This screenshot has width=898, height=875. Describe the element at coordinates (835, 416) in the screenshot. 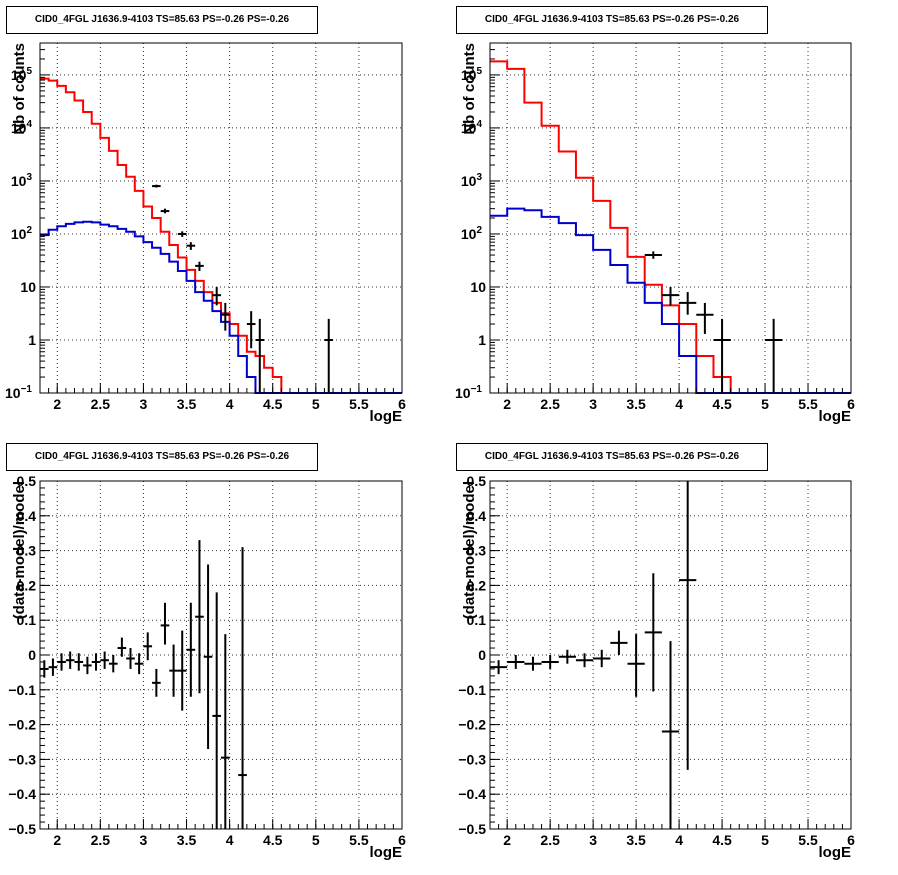

I see `panel-2-x-axis-title: logE` at that location.